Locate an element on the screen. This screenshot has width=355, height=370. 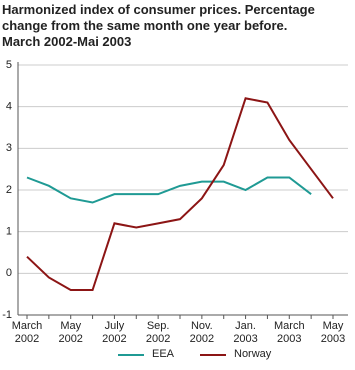
x-tick-label: Jan. 2003 is located at coordinates (245, 332).